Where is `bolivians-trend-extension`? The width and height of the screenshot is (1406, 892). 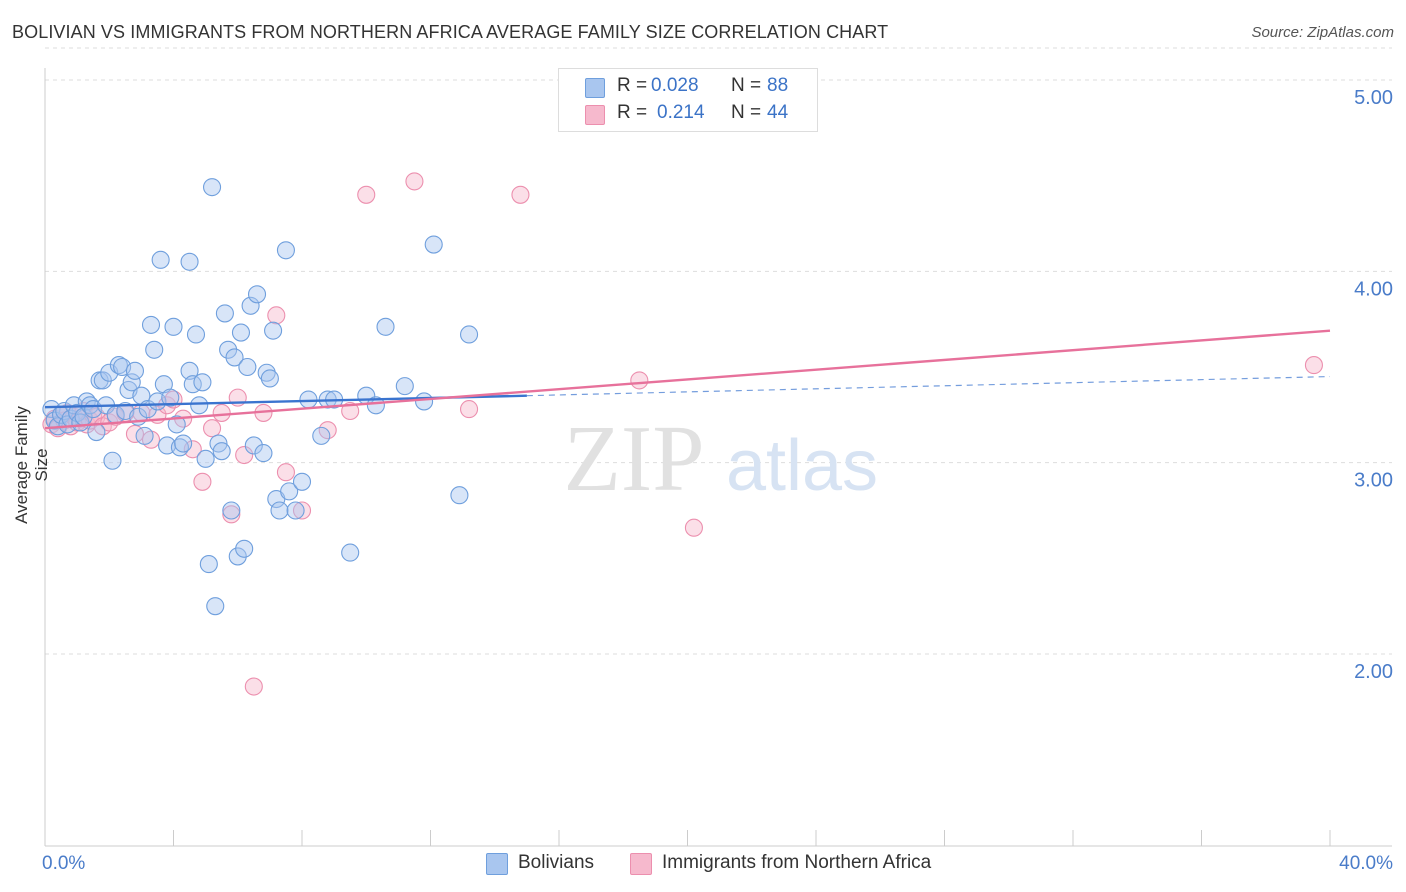 bolivians-trend-extension is located at coordinates (928, 386).